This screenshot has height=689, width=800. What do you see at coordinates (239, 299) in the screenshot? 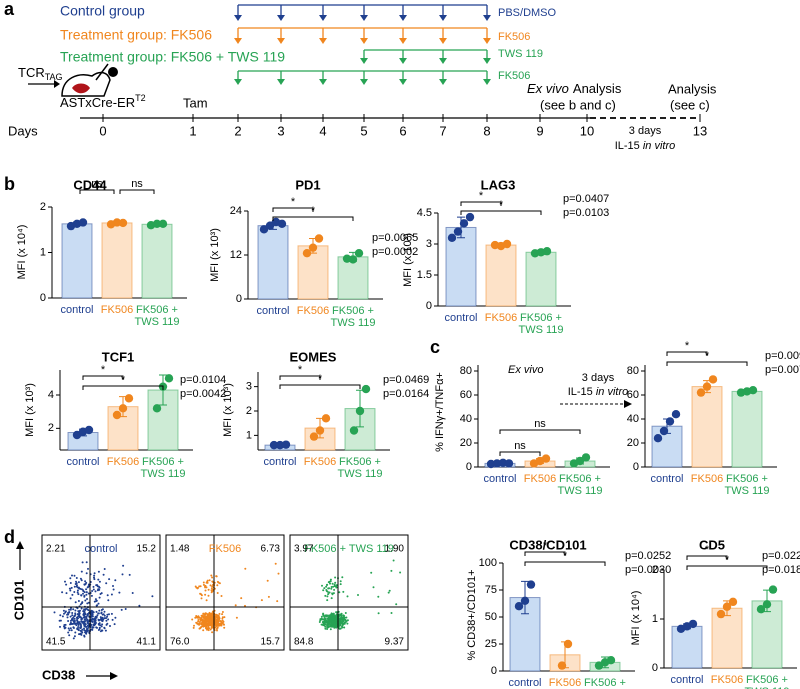
I see `y-tick-label: 0` at bounding box center [239, 299].